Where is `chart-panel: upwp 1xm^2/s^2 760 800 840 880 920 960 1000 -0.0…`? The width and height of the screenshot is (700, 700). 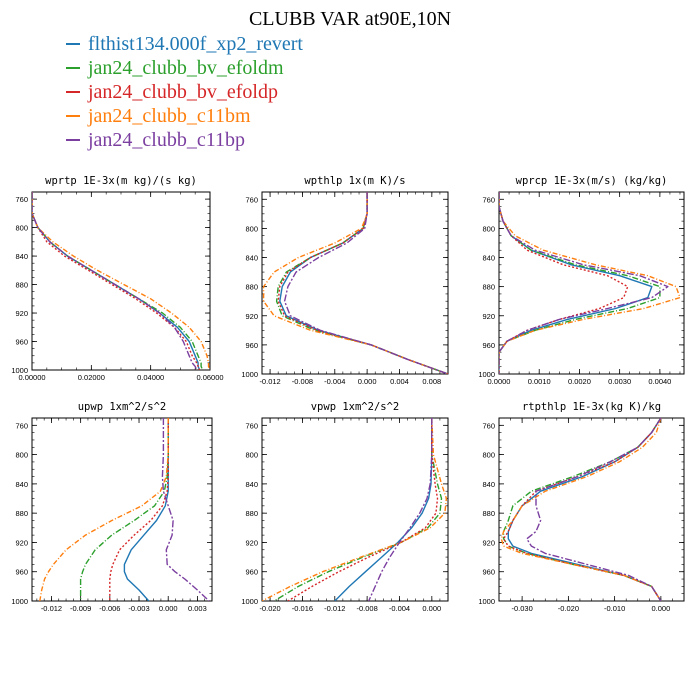
chart-panel: upwp 1xm^2/s^2 760 800 840 880 920 960 1000 -0.0… is located at coordinates (112, 507).